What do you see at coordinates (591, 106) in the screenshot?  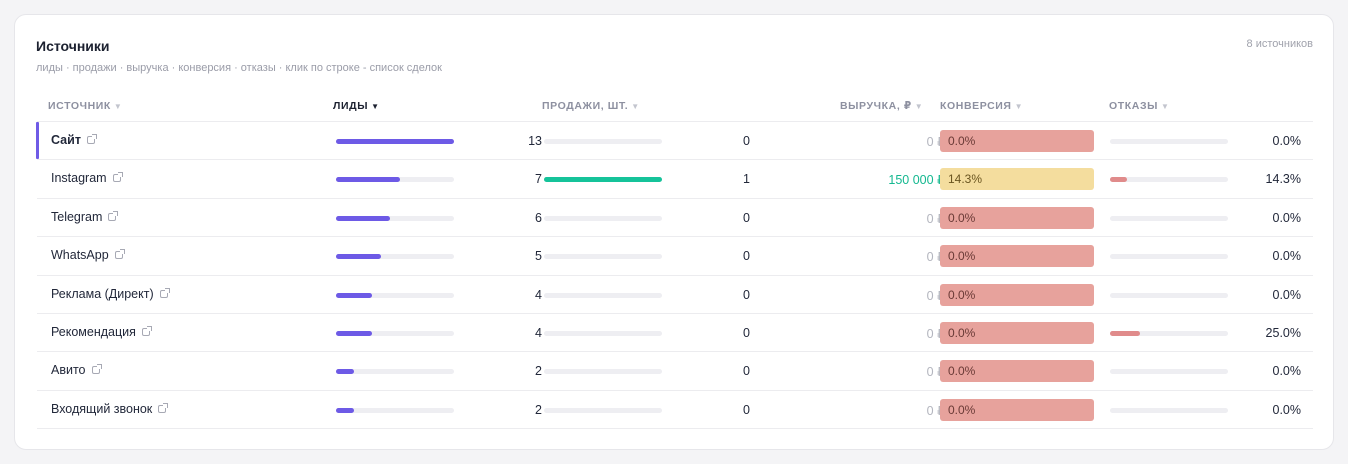 I see `column-header-sales: ПРОДАЖИ, ШТ. ▼` at bounding box center [591, 106].